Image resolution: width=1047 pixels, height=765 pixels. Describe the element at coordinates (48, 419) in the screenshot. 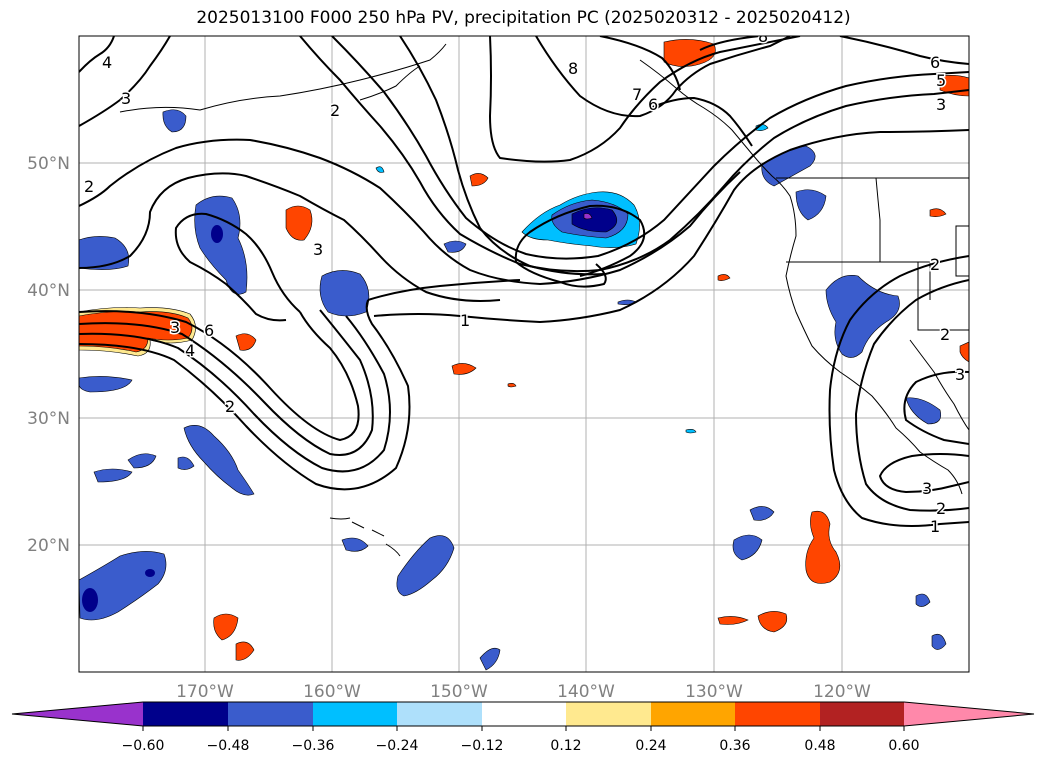

I see `lat-label: 30°N` at that location.